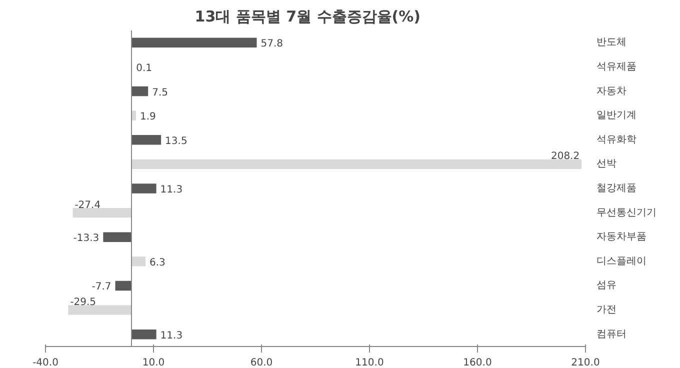 The image size is (680, 368). I want to click on y-tick-label: 철강제품, so click(616, 188).